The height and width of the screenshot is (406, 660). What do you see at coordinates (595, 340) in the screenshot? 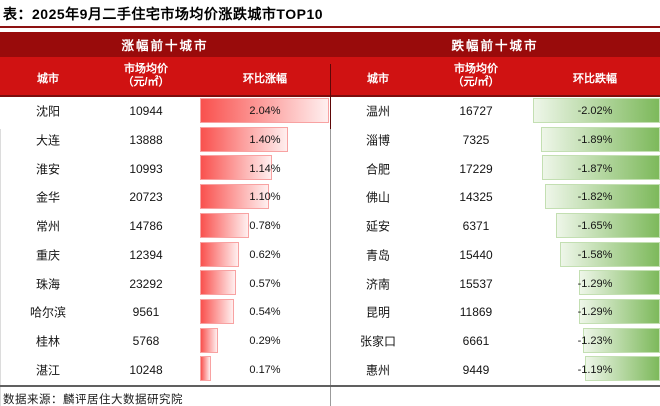
I see `pct-label: -1.23%` at bounding box center [595, 340].